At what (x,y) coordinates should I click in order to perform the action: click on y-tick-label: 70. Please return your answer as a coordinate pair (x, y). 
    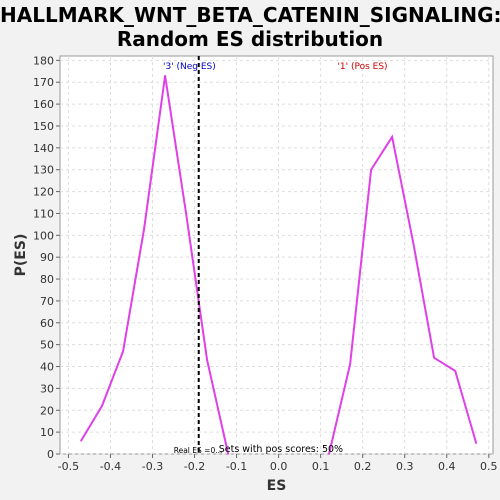
    Looking at the image, I should click on (47, 301).